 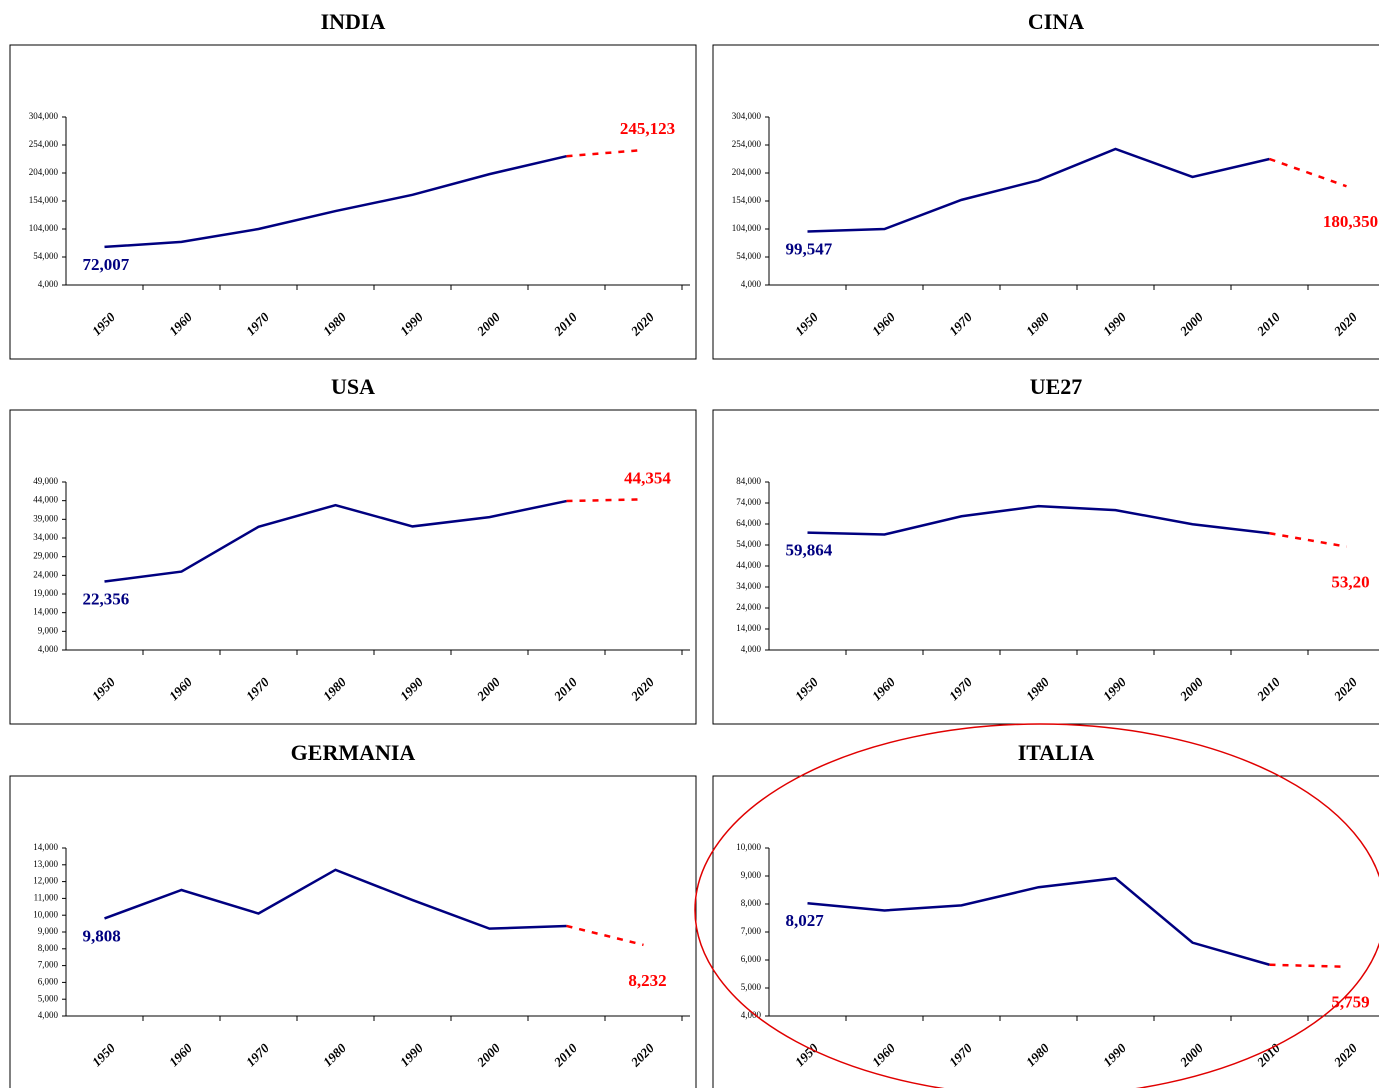 I want to click on y-tick-label: 49,000, so click(x=45, y=481).